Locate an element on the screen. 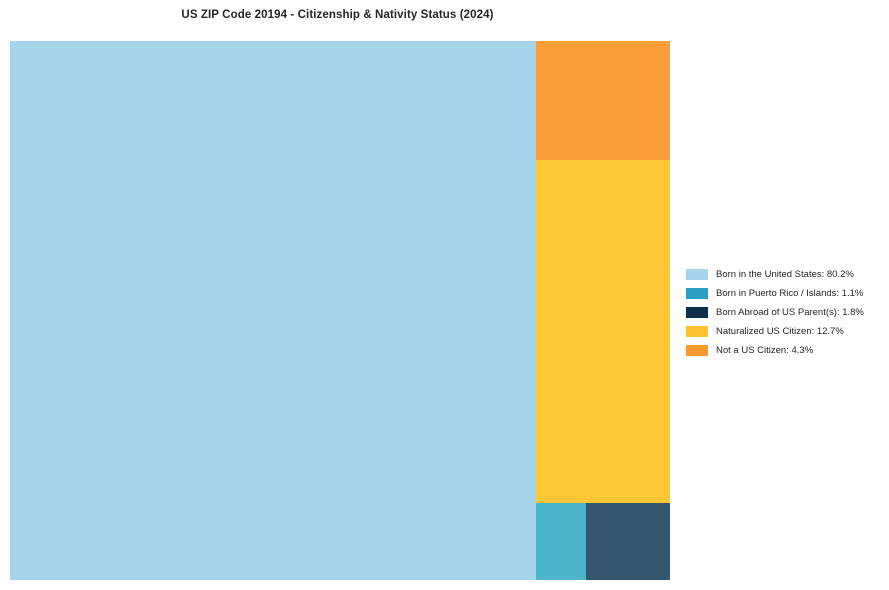  treemap-tile-born-abroad-of-us-parents is located at coordinates (628, 541).